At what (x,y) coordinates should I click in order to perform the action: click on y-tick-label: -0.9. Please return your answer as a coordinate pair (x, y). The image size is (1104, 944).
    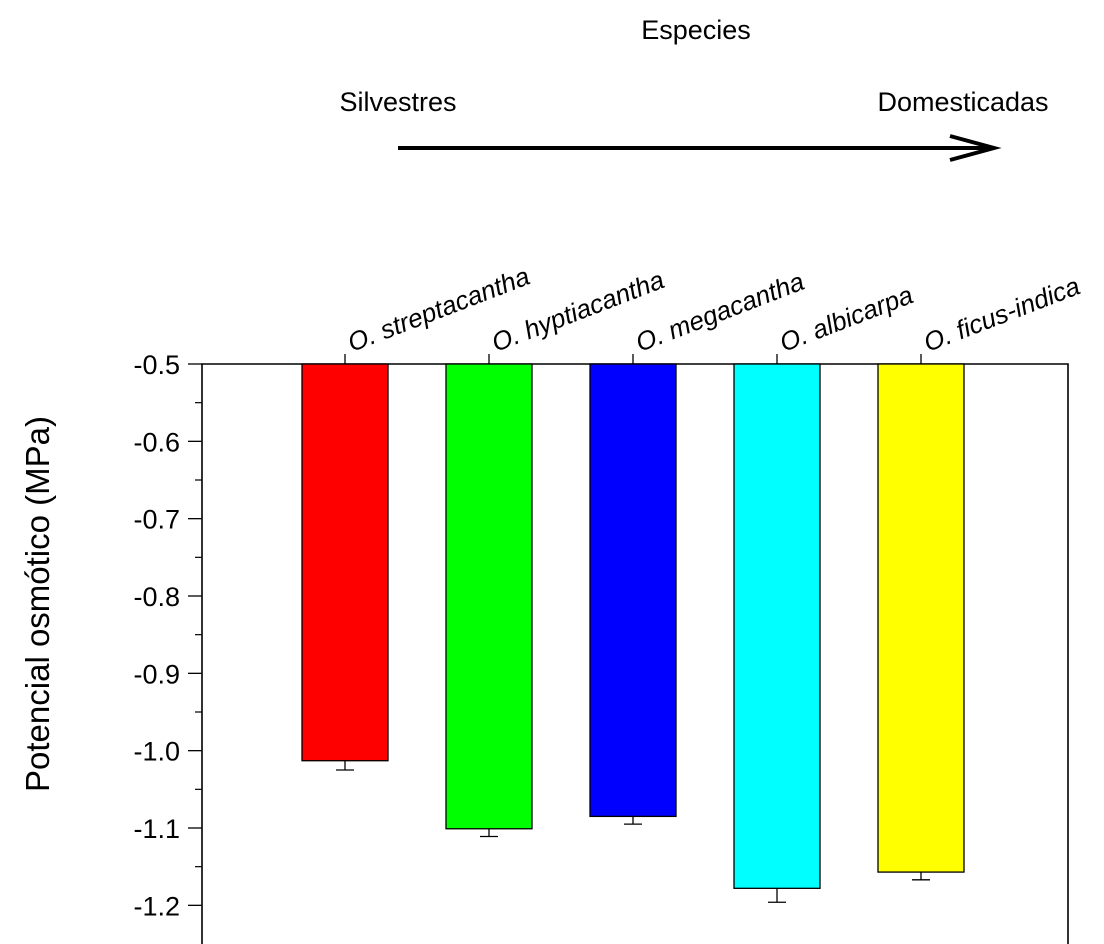
    Looking at the image, I should click on (156, 674).